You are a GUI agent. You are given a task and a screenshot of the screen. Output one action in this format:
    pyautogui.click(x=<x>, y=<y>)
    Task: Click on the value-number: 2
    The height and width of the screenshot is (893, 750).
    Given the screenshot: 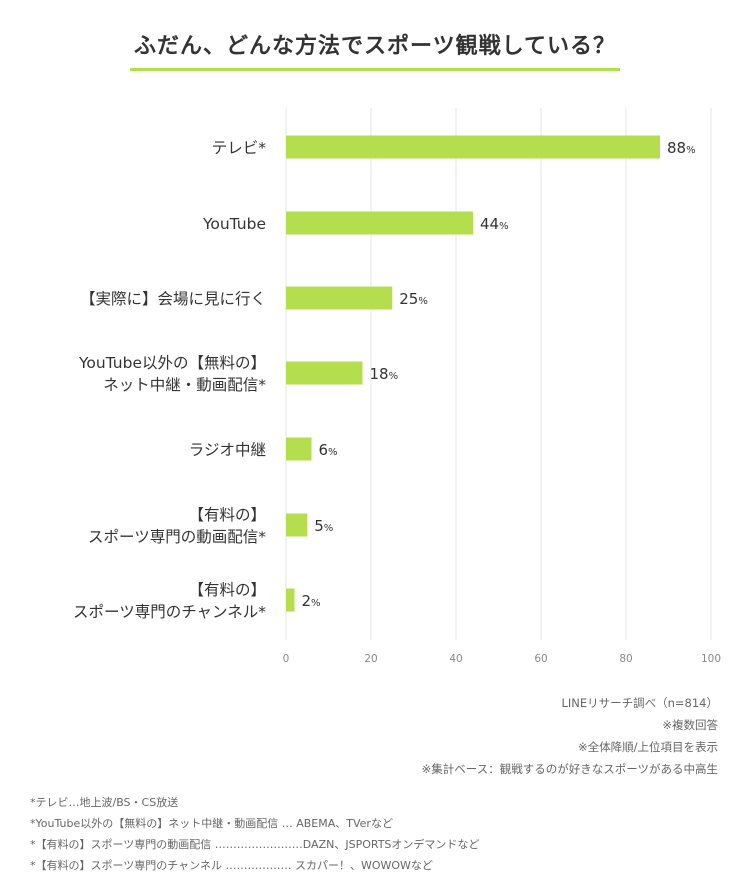 What is the action you would take?
    pyautogui.click(x=307, y=601)
    